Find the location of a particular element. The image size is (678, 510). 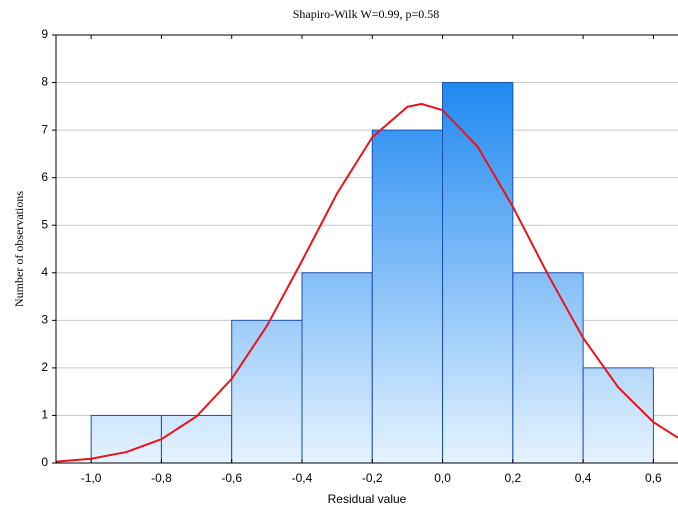

chart-title: Shapiro-Wilk W=0.99, p=0.58 is located at coordinates (366, 14).